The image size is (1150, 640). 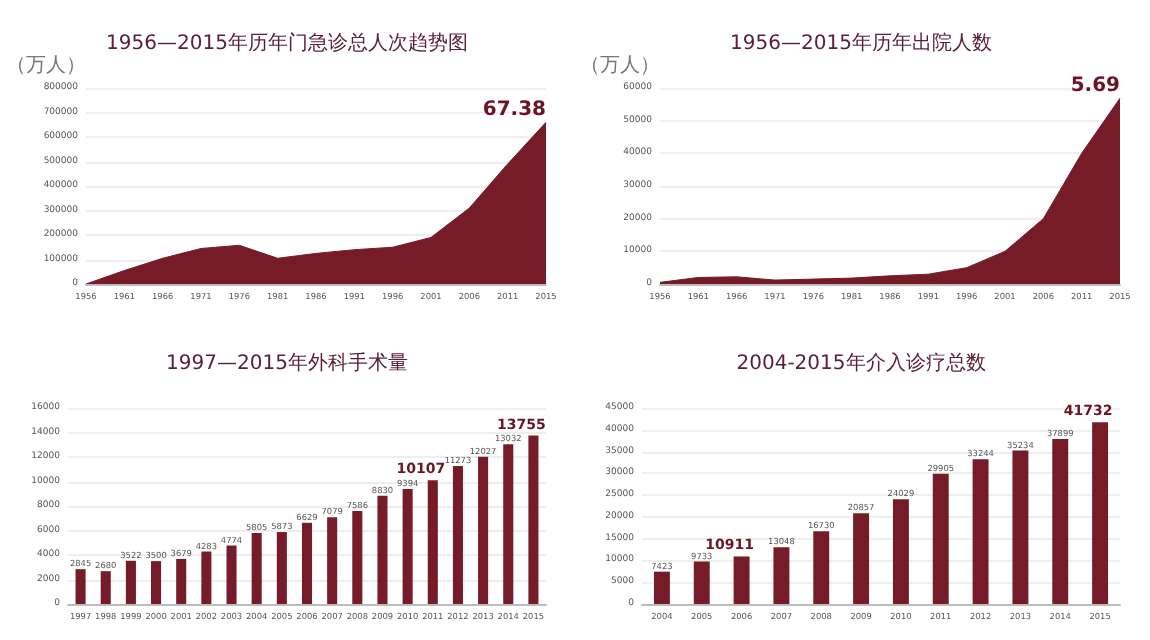 What do you see at coordinates (287, 43) in the screenshot?
I see `chart-title: 1956—2015年历年门急诊总人次趋势图` at bounding box center [287, 43].